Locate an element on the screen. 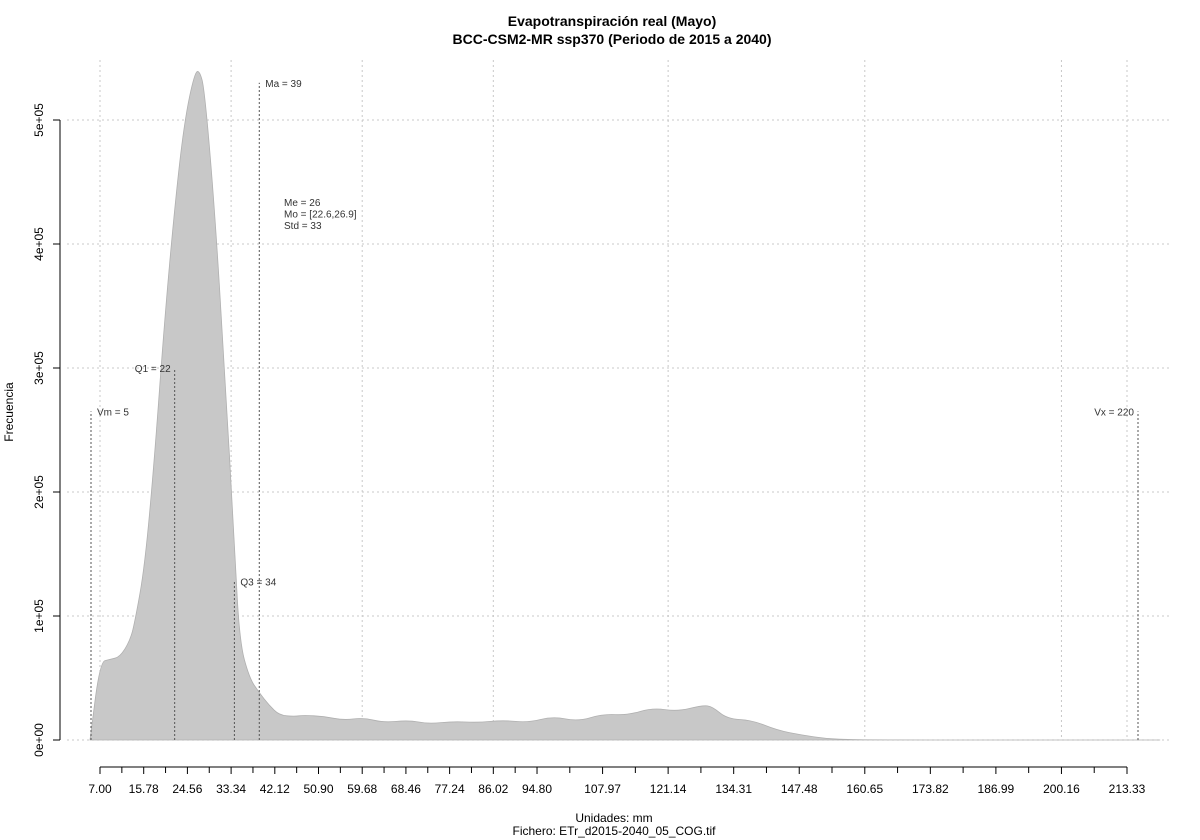 The width and height of the screenshot is (1200, 840). file-footer: Fichero: ETr_d2015-2040_05_COG.tif is located at coordinates (615, 831).